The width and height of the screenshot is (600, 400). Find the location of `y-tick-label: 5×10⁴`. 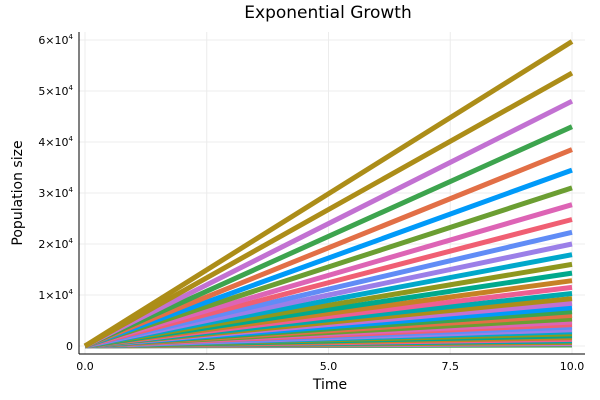

y-tick-label: 5×10⁴ is located at coordinates (55, 91).